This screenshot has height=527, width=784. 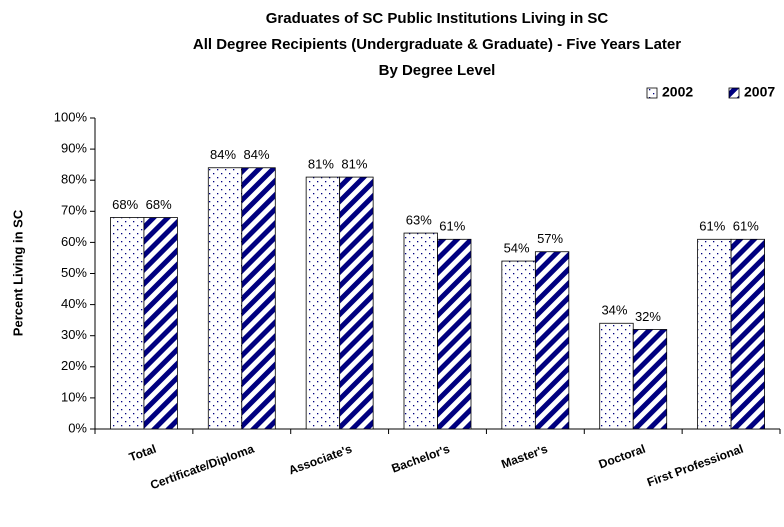 What do you see at coordinates (74, 334) in the screenshot?
I see `y-tick-label: 30%` at bounding box center [74, 334].